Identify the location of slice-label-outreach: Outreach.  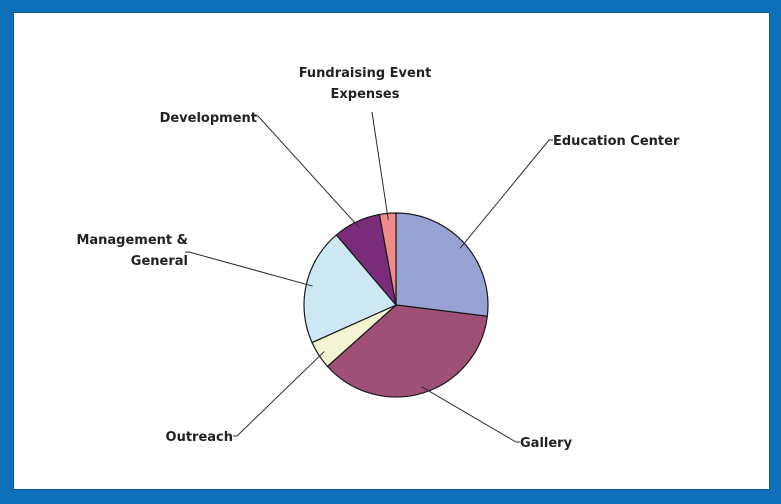
(199, 437).